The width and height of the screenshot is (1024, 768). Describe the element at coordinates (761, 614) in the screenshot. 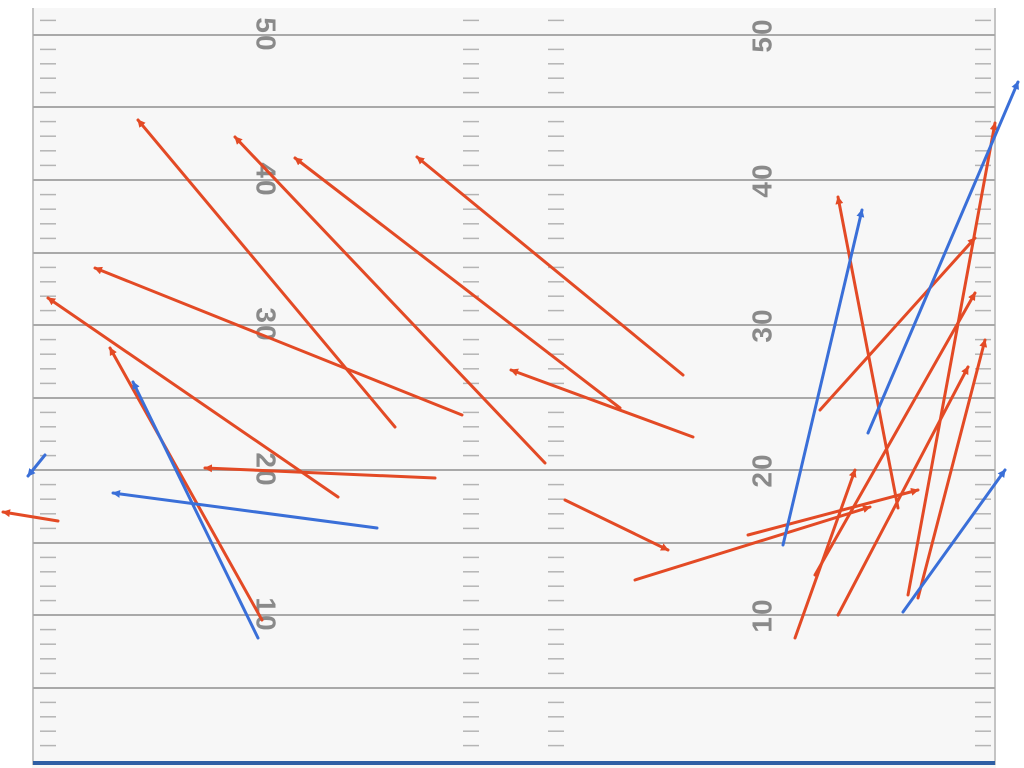

I see `yard-number-right: 10` at that location.